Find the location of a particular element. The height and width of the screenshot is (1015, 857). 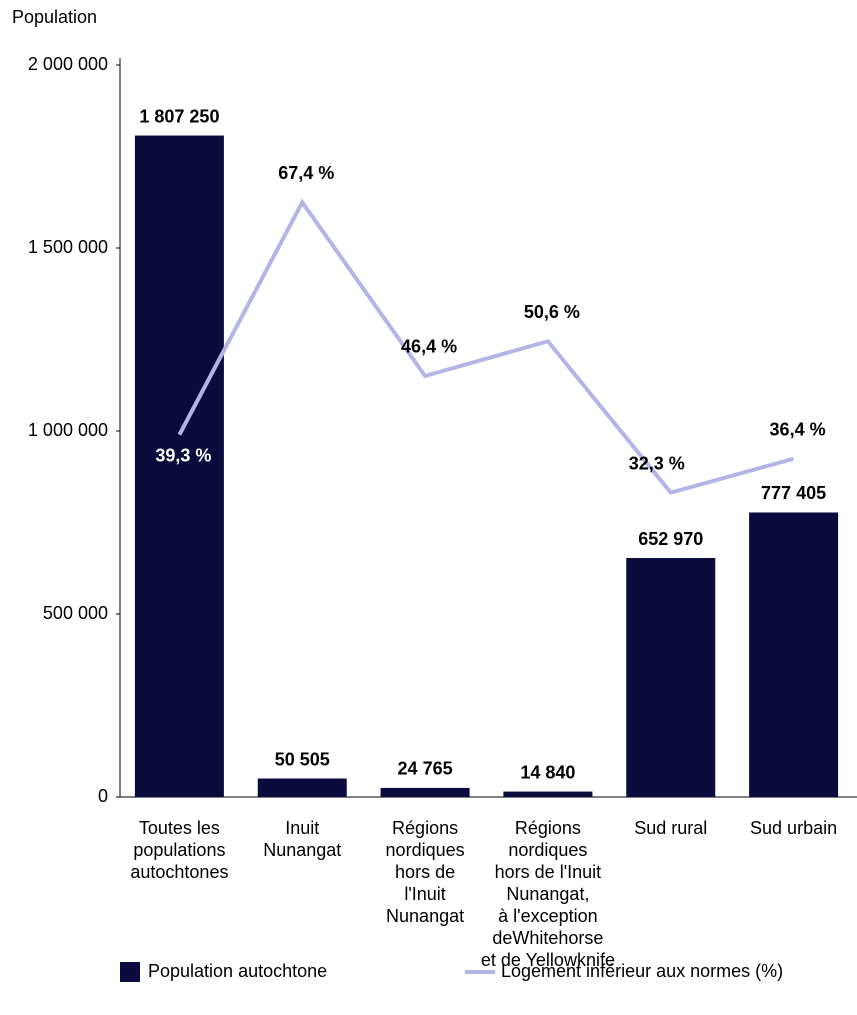

y-tick-label: 2 000 000 is located at coordinates (68, 64).